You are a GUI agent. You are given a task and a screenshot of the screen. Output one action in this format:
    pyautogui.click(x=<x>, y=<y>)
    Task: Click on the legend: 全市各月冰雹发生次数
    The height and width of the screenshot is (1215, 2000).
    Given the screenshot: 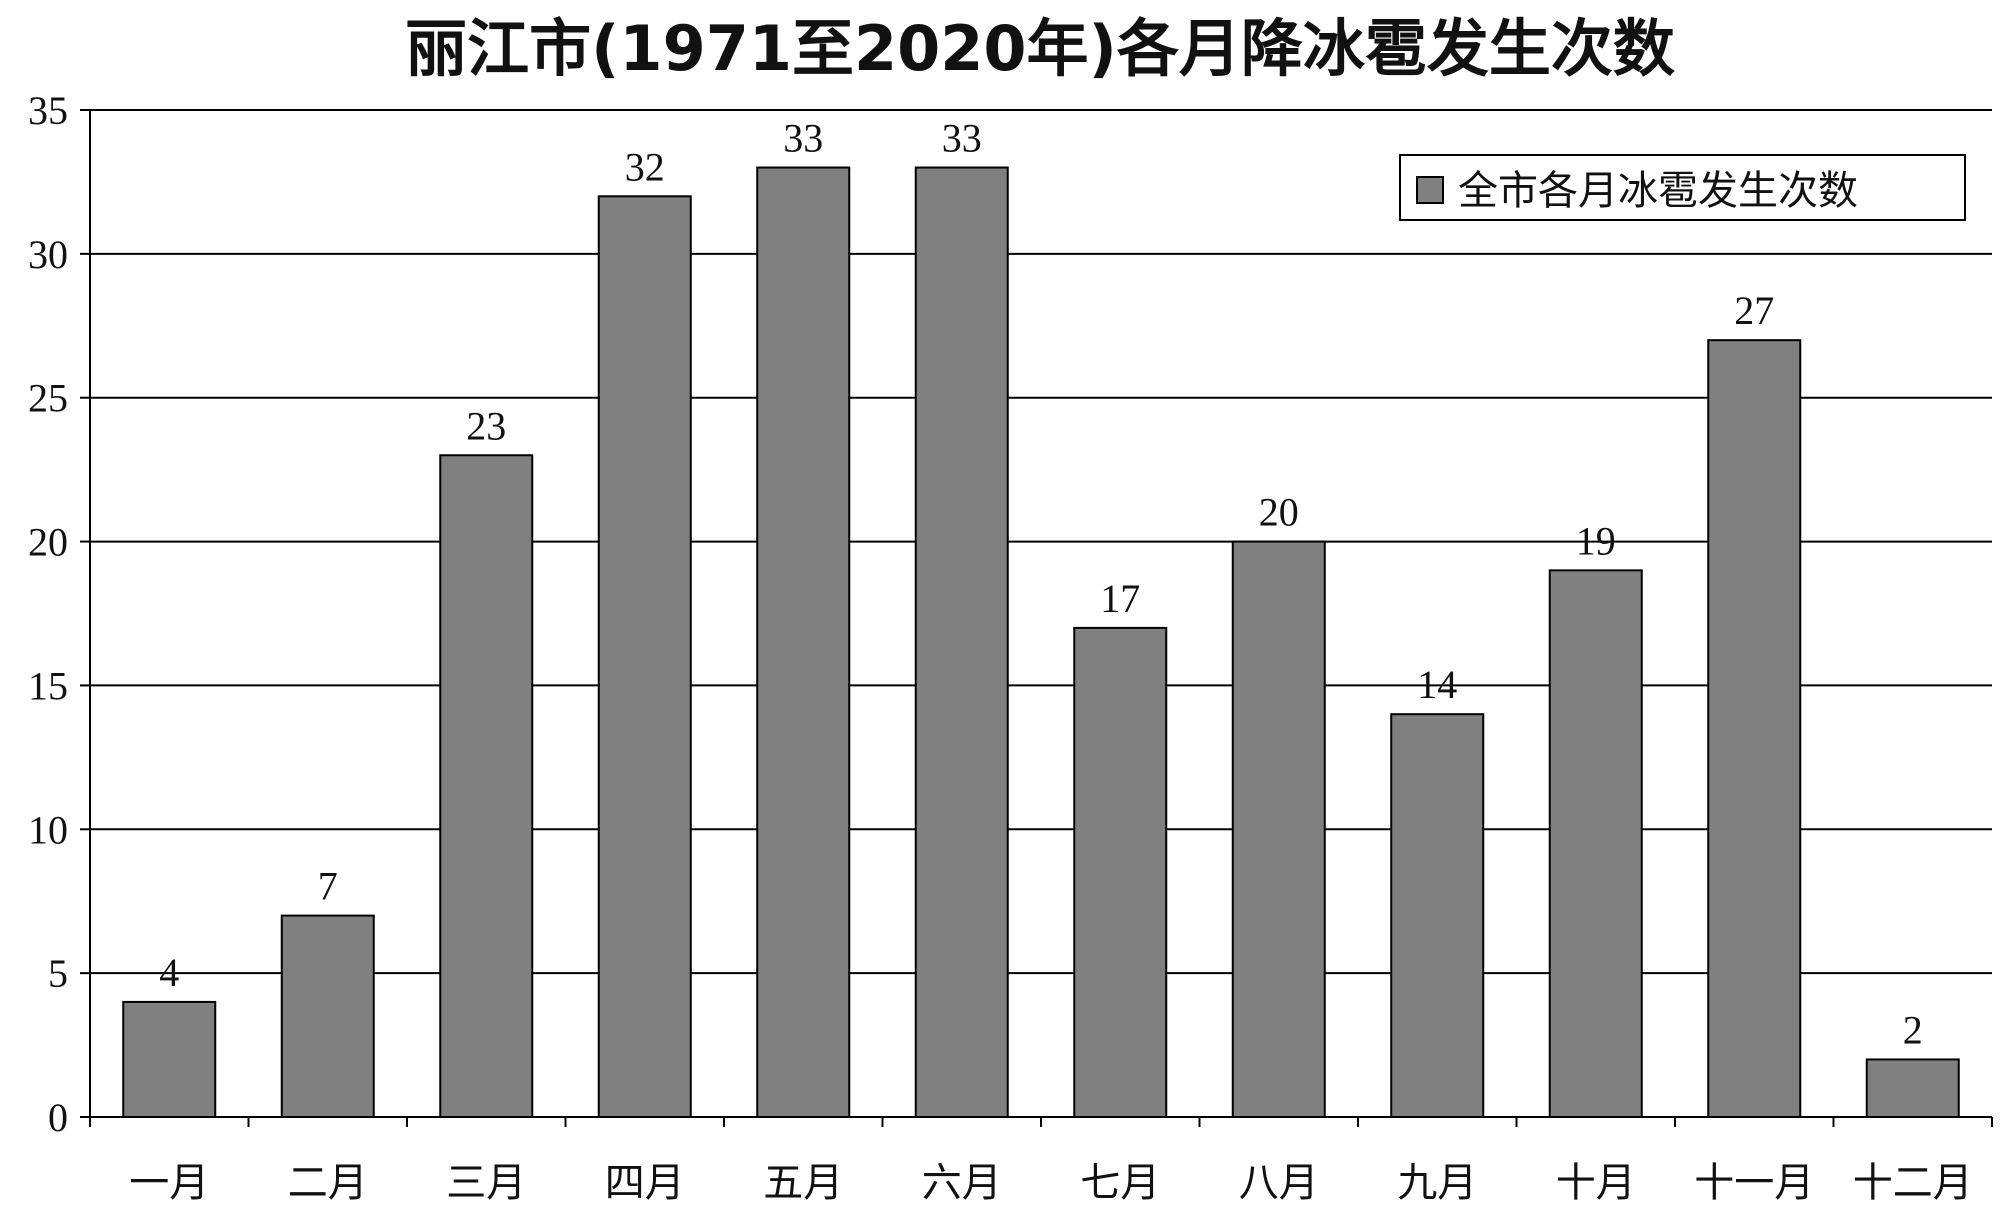 What is the action you would take?
    pyautogui.click(x=1682, y=187)
    